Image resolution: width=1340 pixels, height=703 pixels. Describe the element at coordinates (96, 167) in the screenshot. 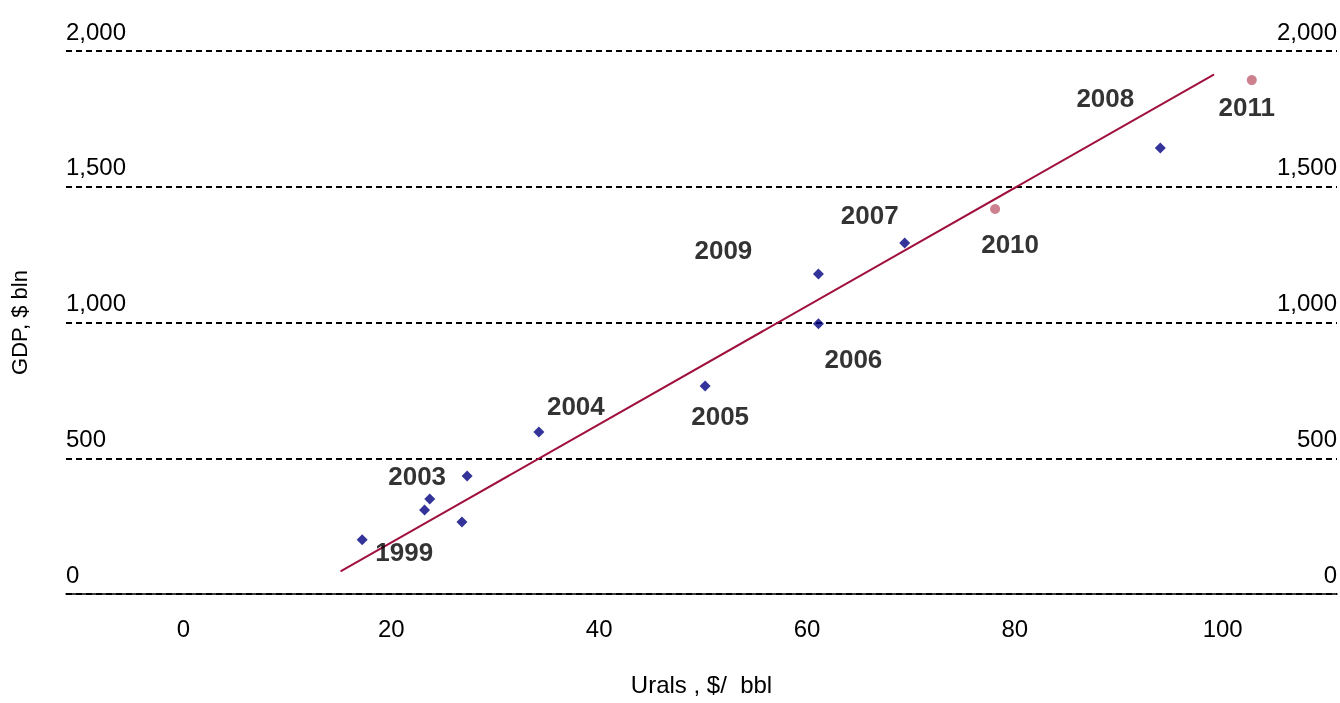

I see `y-tick-label: 1,500` at that location.